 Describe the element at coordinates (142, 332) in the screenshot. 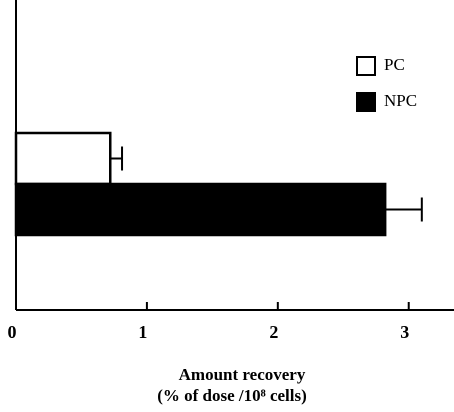

I see `x-tick-label: 1` at that location.